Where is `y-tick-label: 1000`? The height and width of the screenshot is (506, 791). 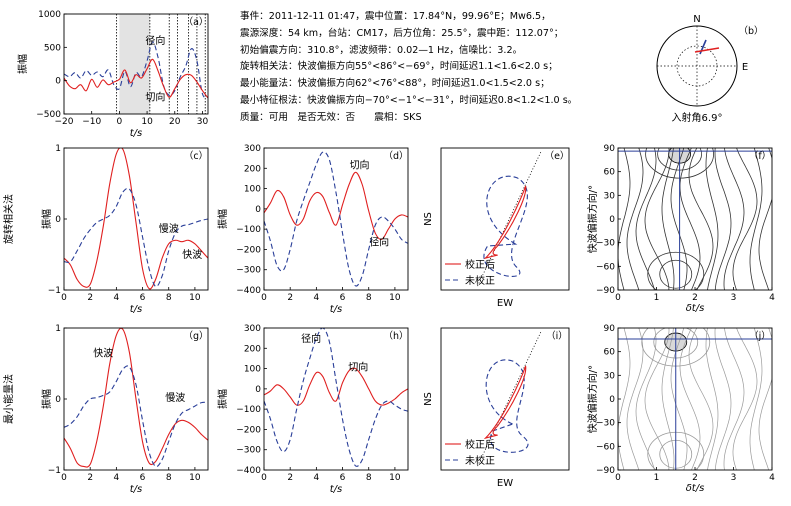 y-tick-label: 1000 is located at coordinates (49, 15).